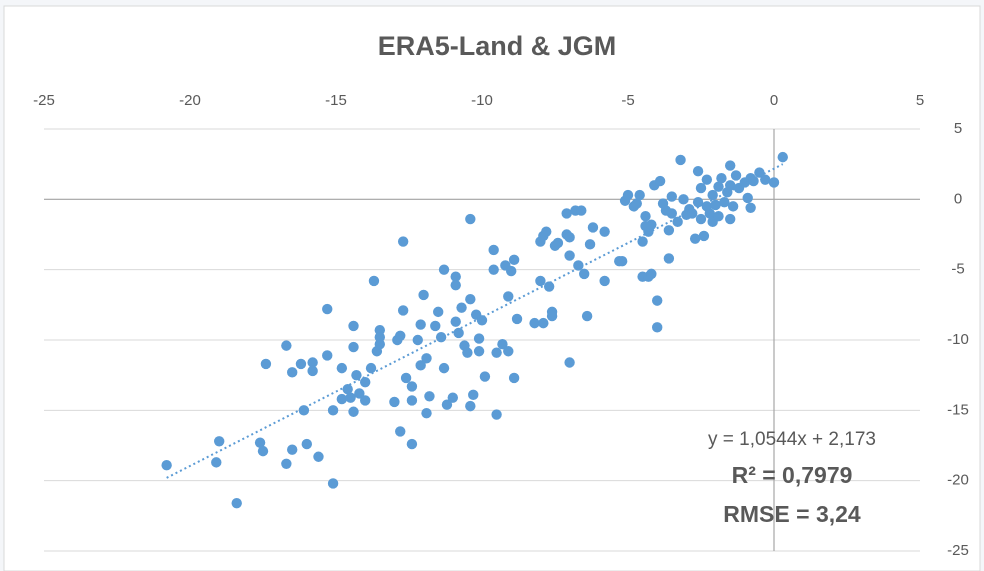 This screenshot has height=571, width=984. Describe the element at coordinates (482, 100) in the screenshot. I see `x-tick-label: -10` at that location.